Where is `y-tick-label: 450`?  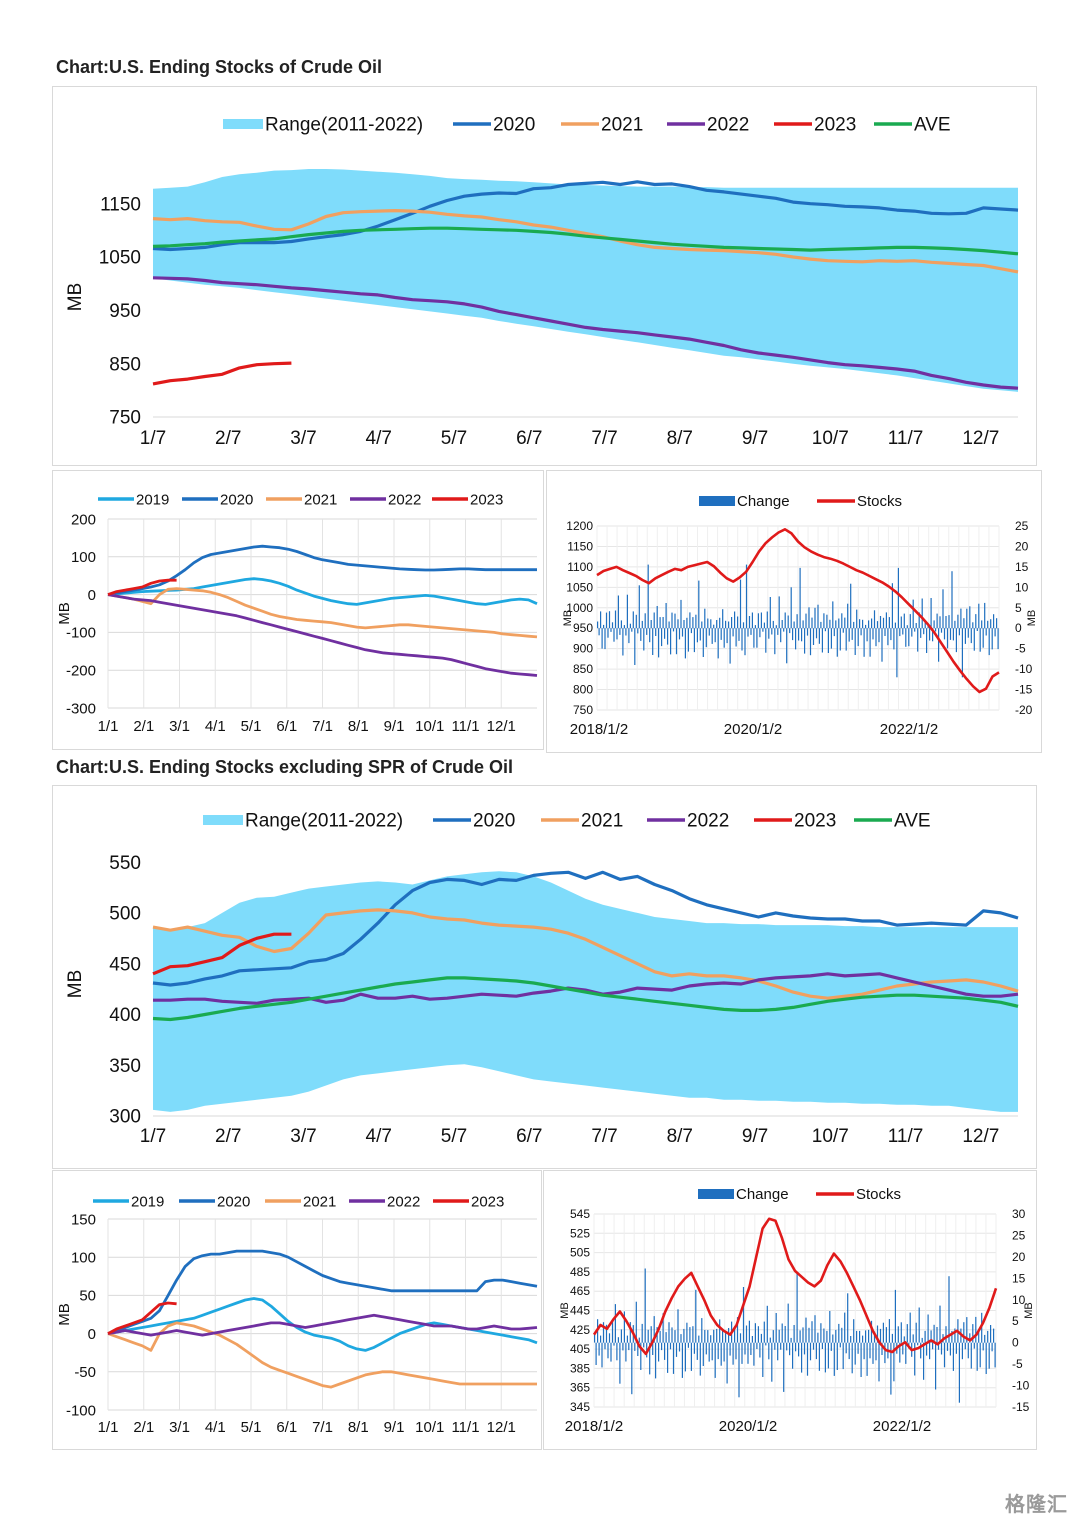
y-tick-label: 450 is located at coordinates (125, 964).